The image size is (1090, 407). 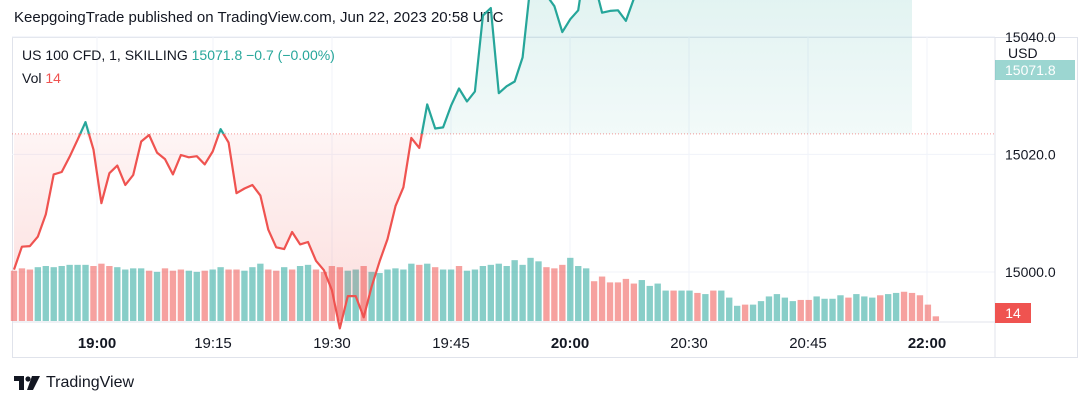 I want to click on time-tick-label: 20:30, so click(x=689, y=343).